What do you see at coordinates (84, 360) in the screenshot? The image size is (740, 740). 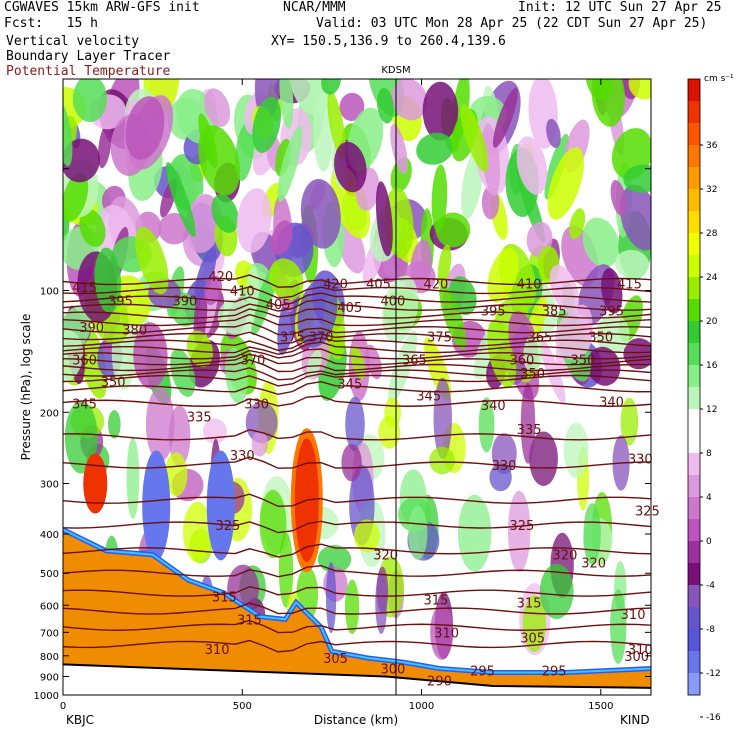 I see `theta-label: 360` at bounding box center [84, 360].